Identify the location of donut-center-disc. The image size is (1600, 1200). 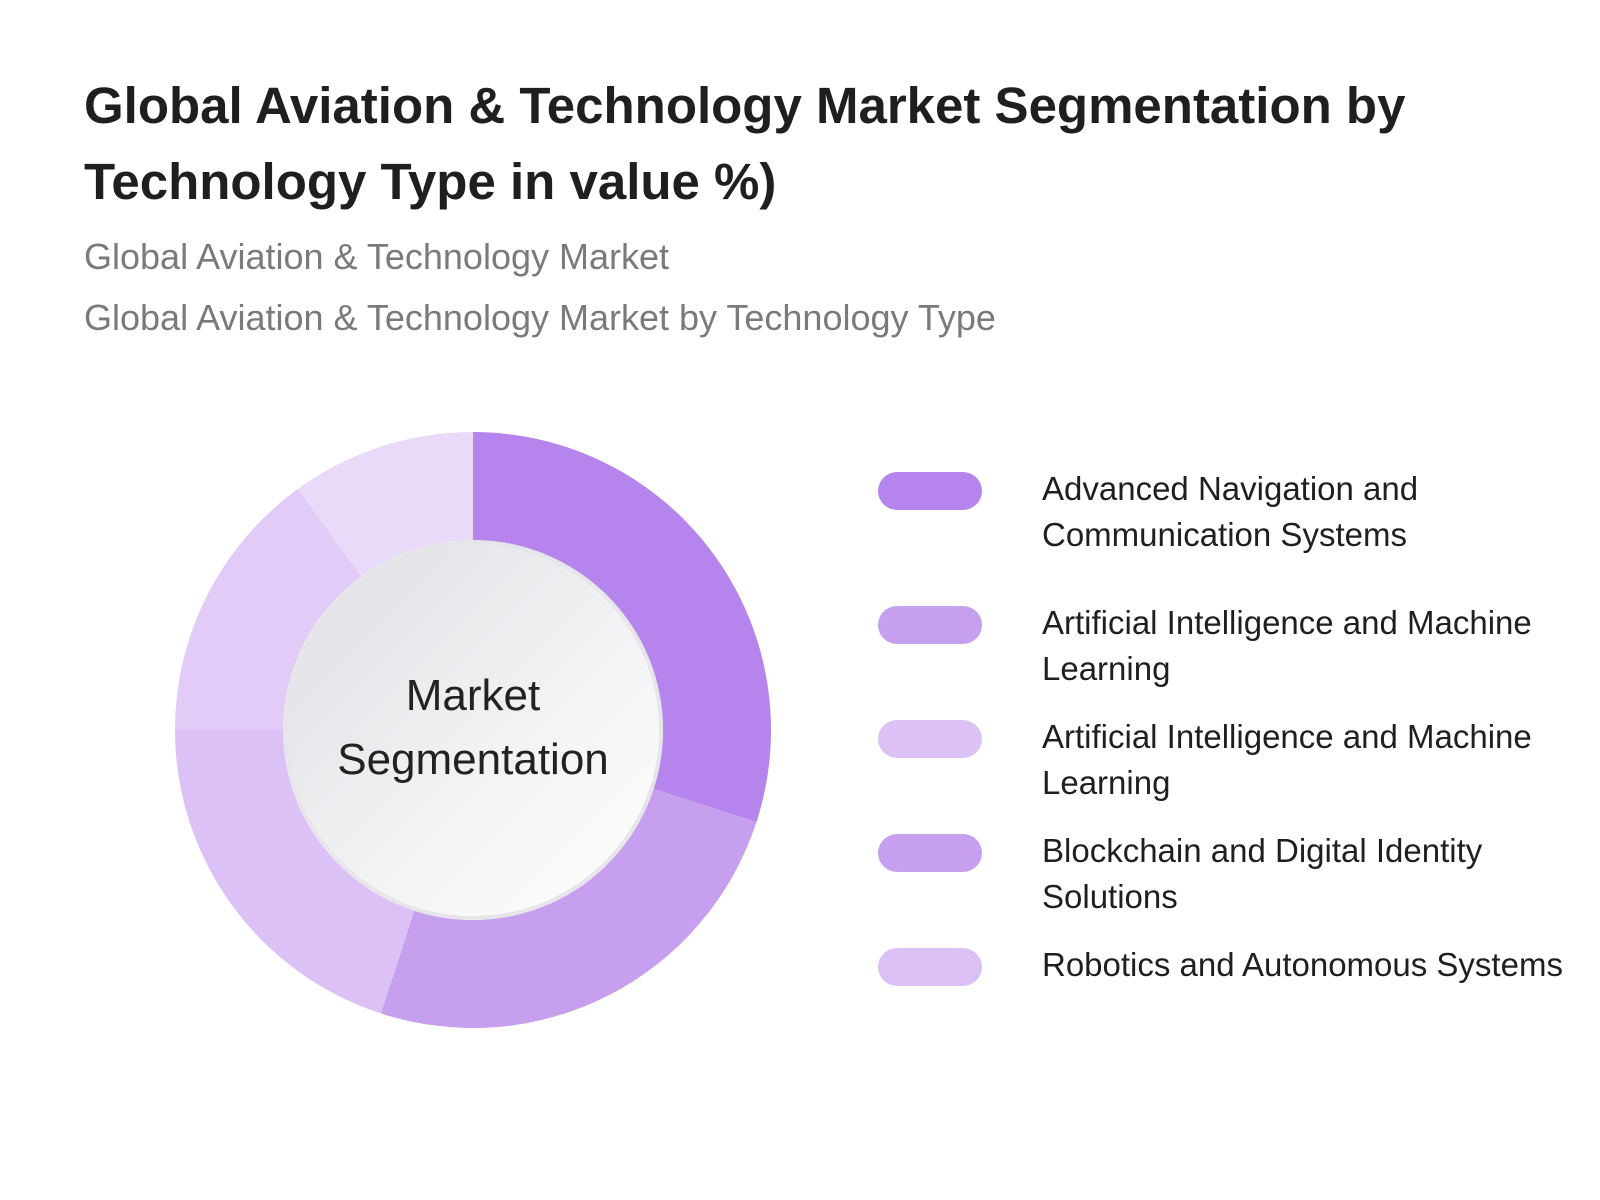
(473, 730).